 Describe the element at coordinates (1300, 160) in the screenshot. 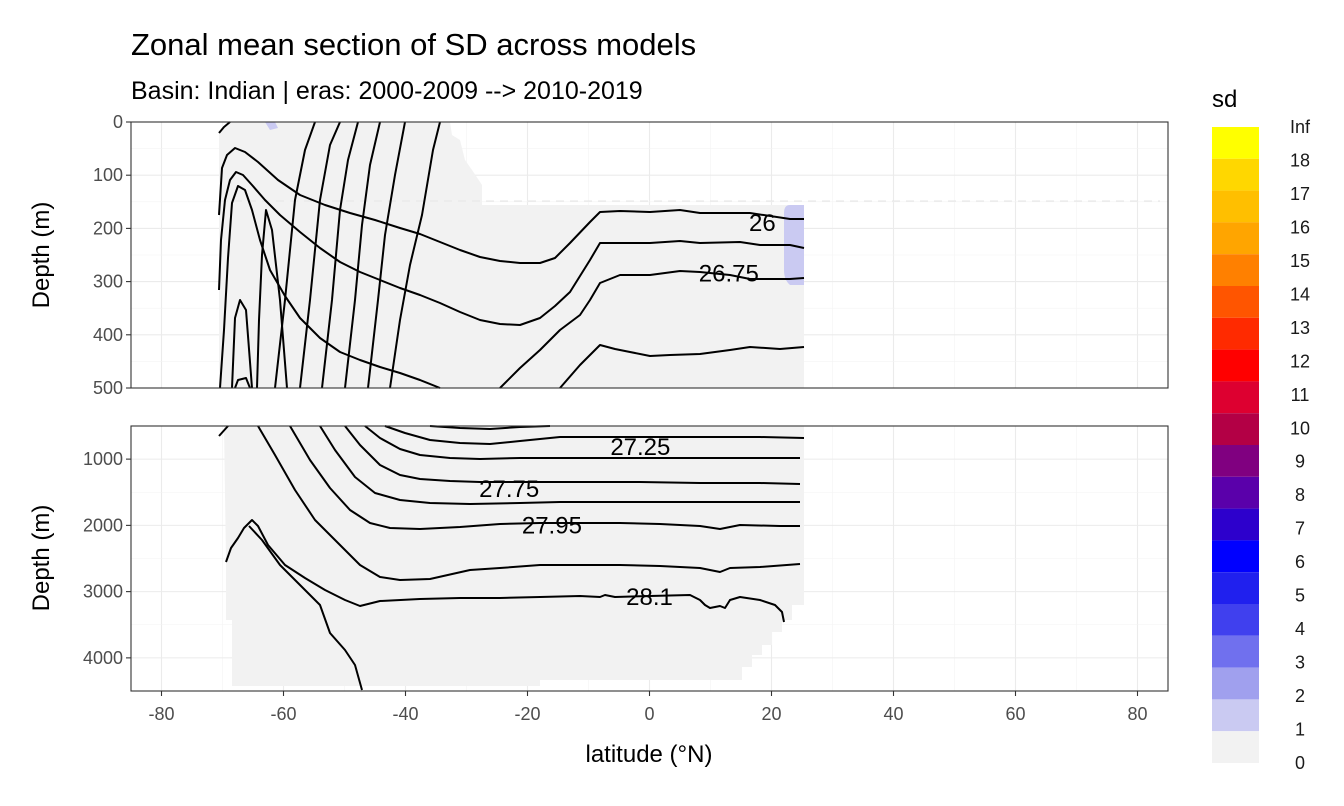

I see `legend-label: 18` at that location.